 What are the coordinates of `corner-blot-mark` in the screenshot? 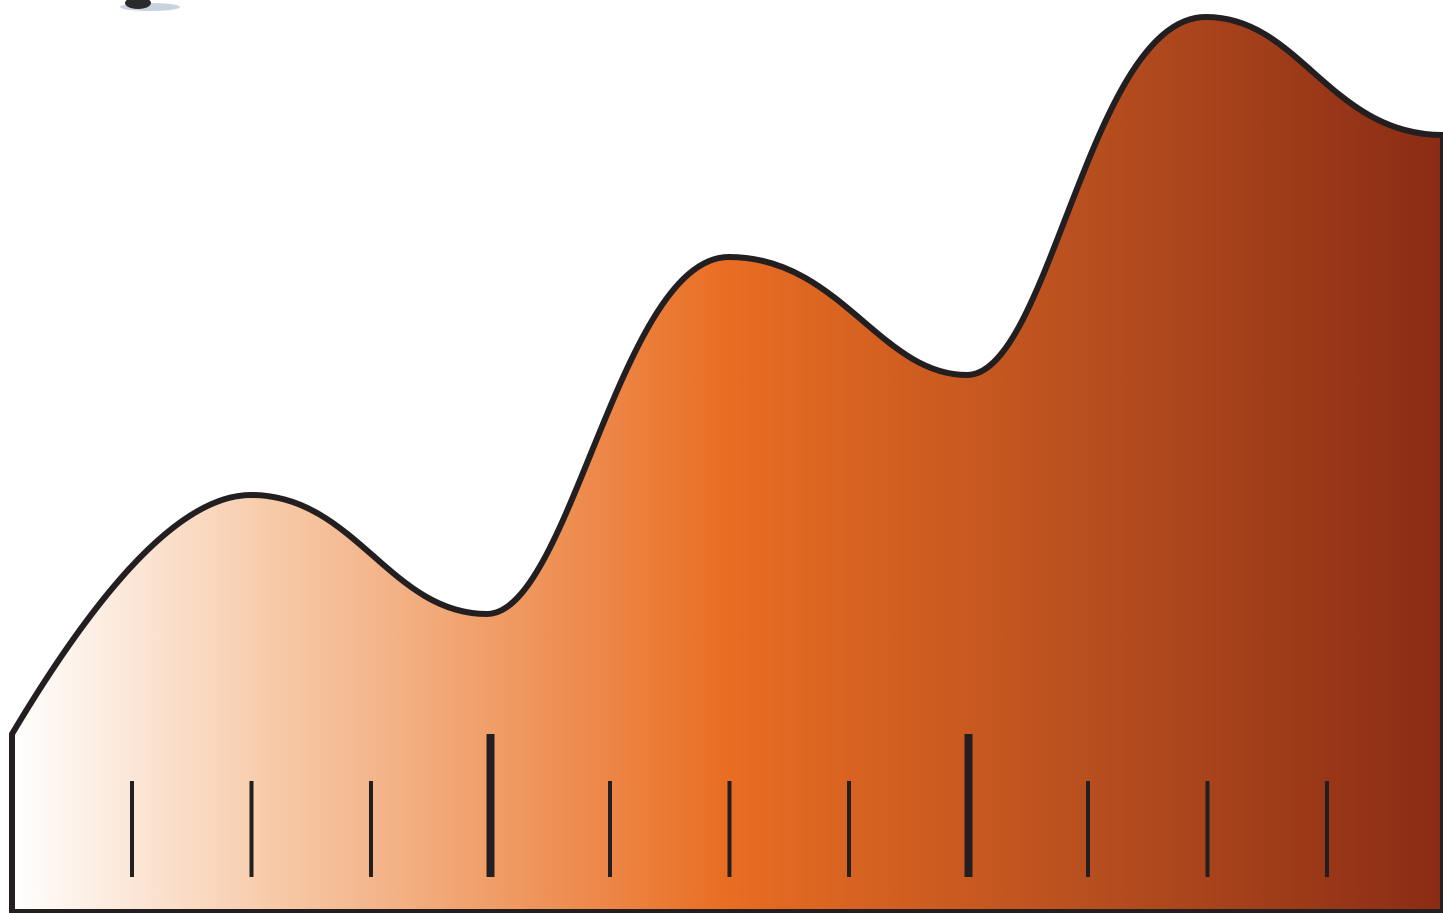 It's located at (138, 4).